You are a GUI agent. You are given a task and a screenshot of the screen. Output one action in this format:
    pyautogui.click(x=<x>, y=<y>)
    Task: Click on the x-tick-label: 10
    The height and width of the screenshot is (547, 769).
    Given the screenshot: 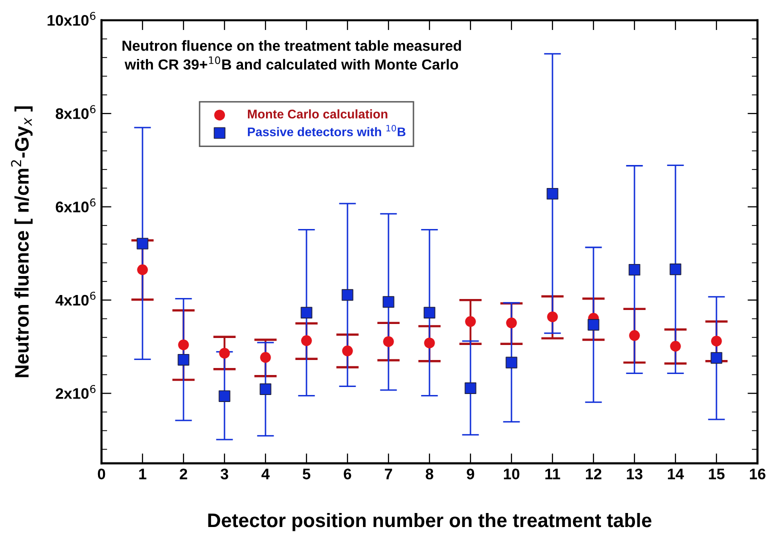 What is the action you would take?
    pyautogui.click(x=512, y=474)
    